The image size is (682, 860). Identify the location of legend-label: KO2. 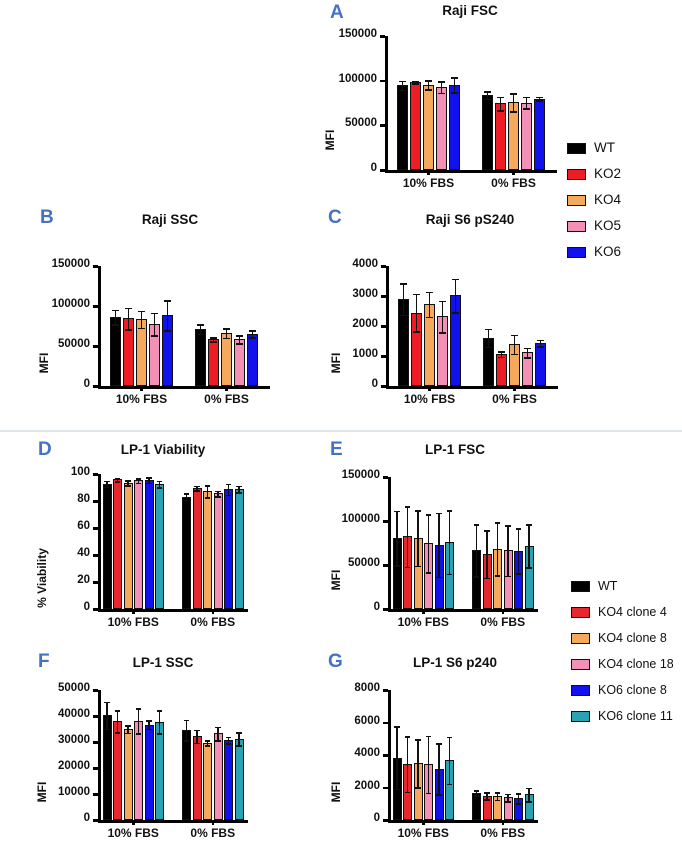
(608, 173).